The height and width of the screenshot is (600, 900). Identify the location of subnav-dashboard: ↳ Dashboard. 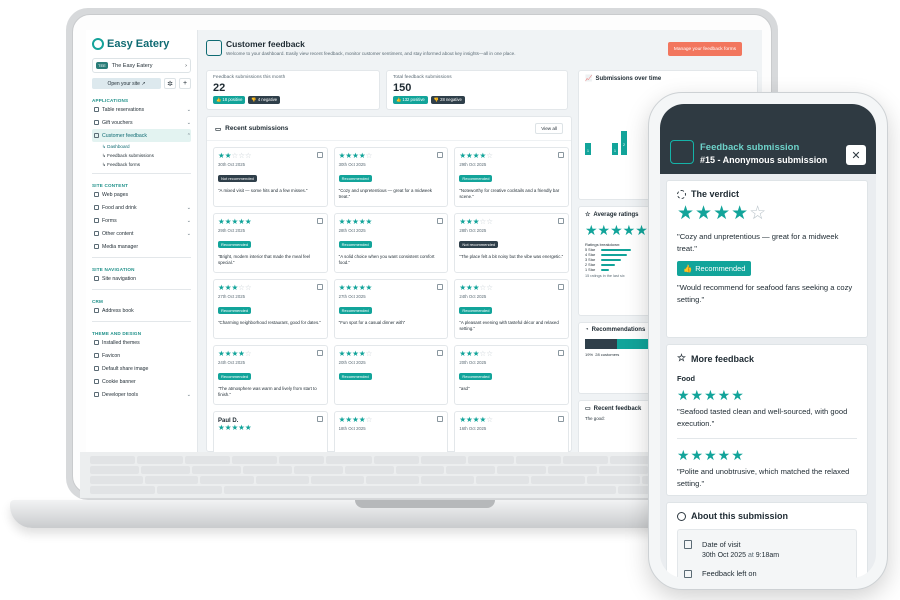
(116, 146).